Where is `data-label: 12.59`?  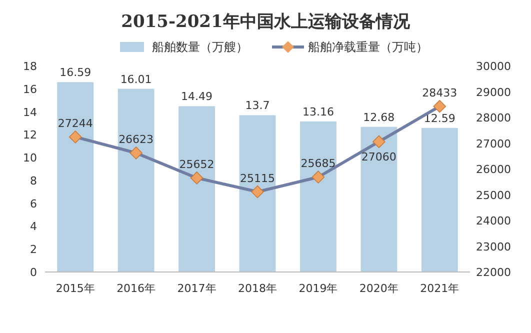 data-label: 12.59 is located at coordinates (440, 118).